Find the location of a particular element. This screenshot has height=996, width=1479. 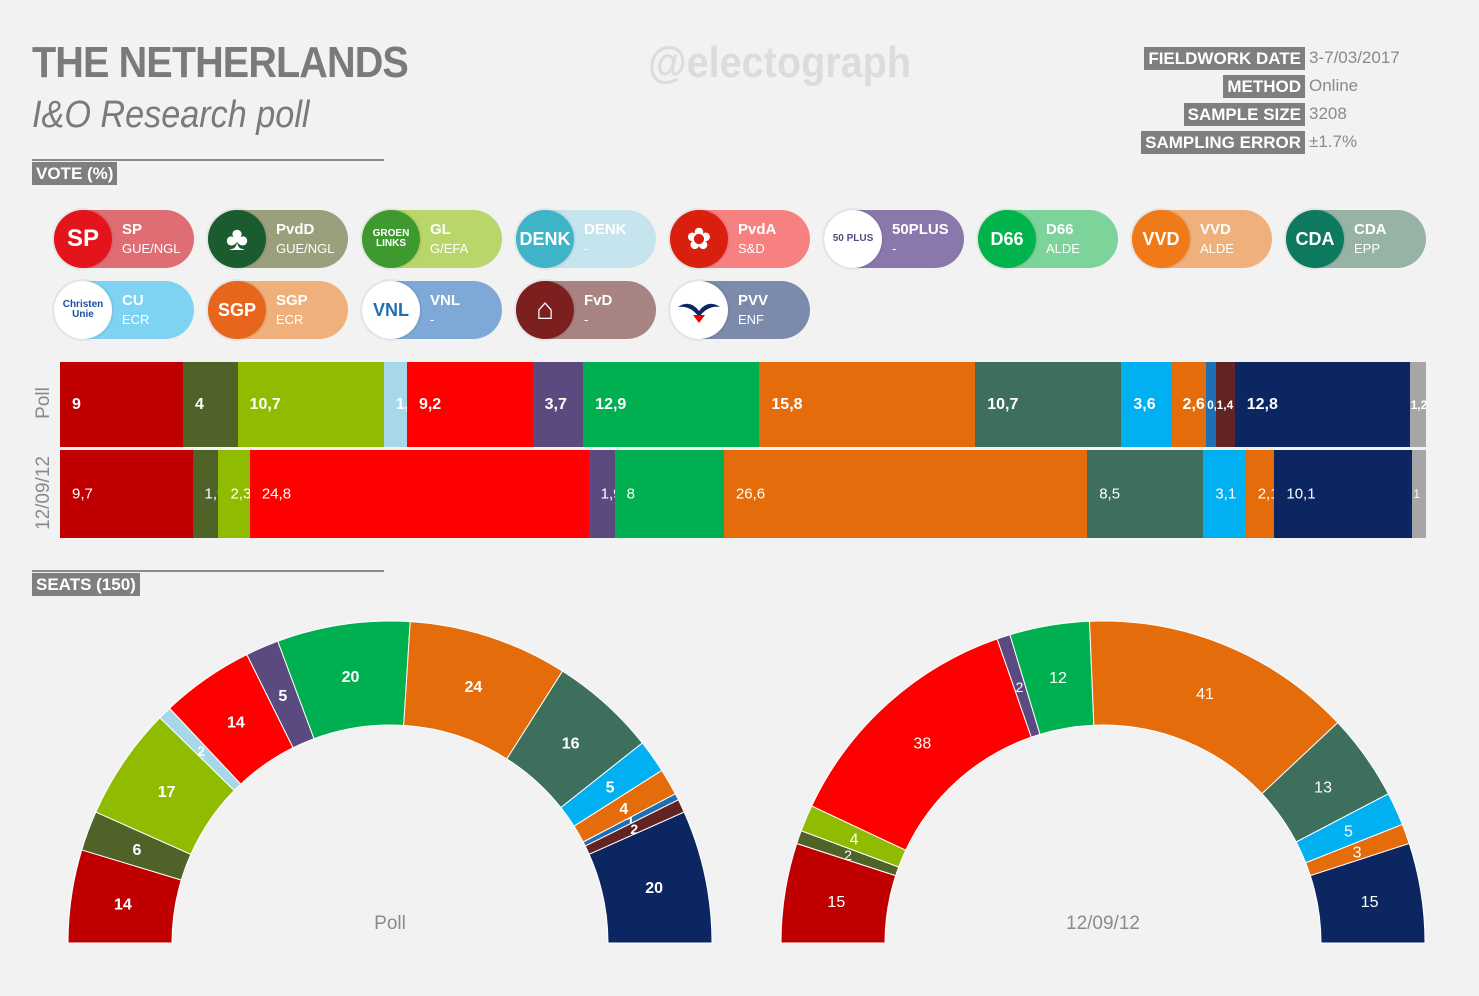

party-group: ENF is located at coordinates (751, 319).